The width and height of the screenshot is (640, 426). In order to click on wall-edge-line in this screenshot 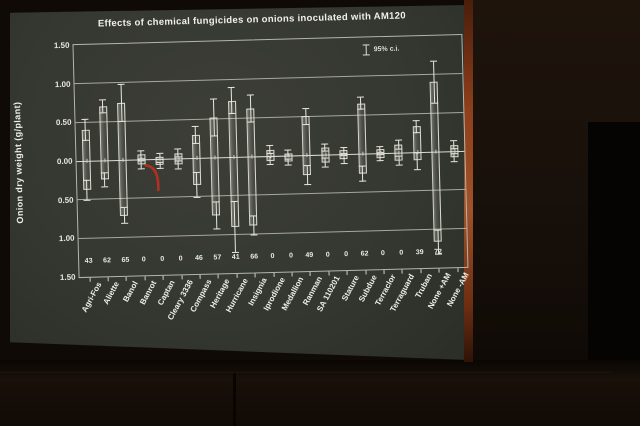, I will do `click(305, 372)`.